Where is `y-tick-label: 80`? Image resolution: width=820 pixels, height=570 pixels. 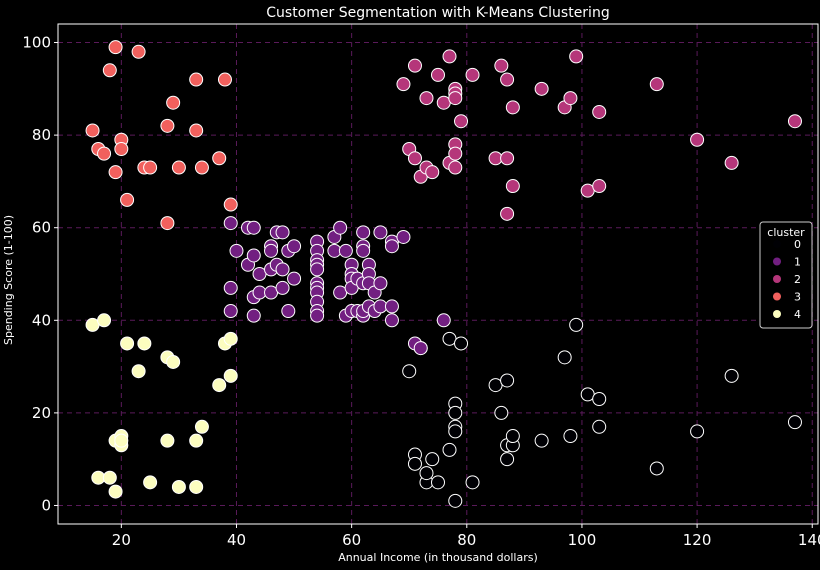 y-tick-label: 80 is located at coordinates (41, 135).